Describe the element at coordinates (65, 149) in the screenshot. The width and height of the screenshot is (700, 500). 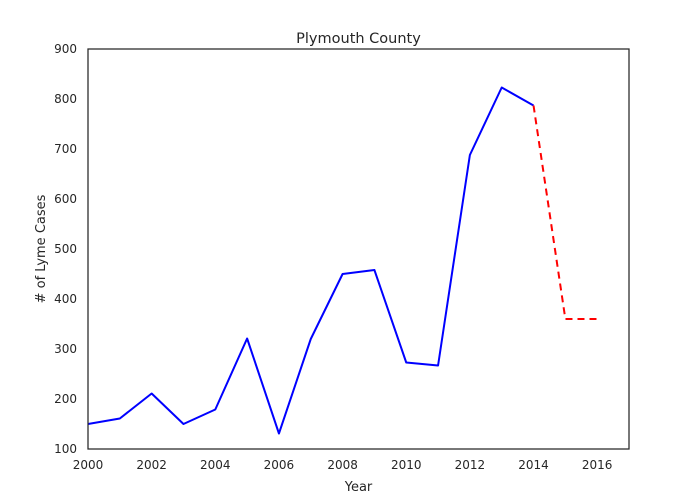
I see `y-tick-label: 700` at that location.